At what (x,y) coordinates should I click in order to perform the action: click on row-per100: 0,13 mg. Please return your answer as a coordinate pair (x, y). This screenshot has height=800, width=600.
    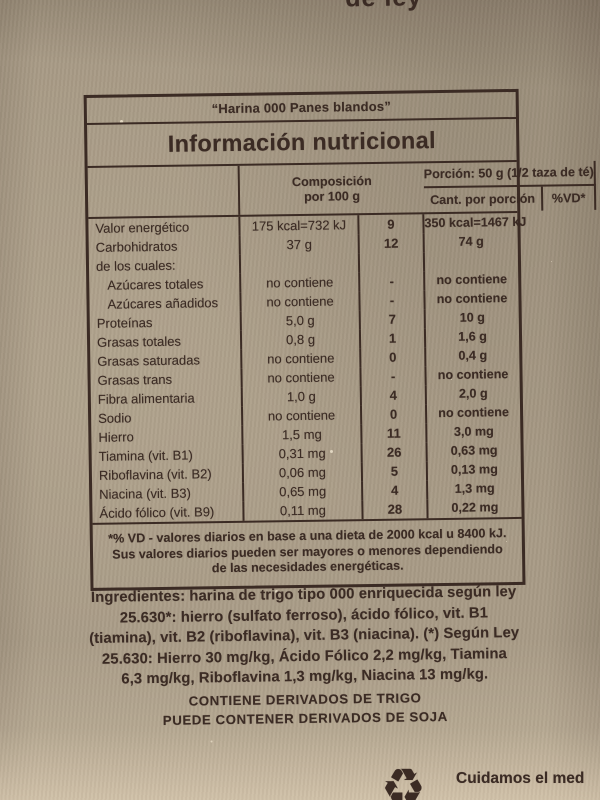
    Looking at the image, I should click on (474, 469).